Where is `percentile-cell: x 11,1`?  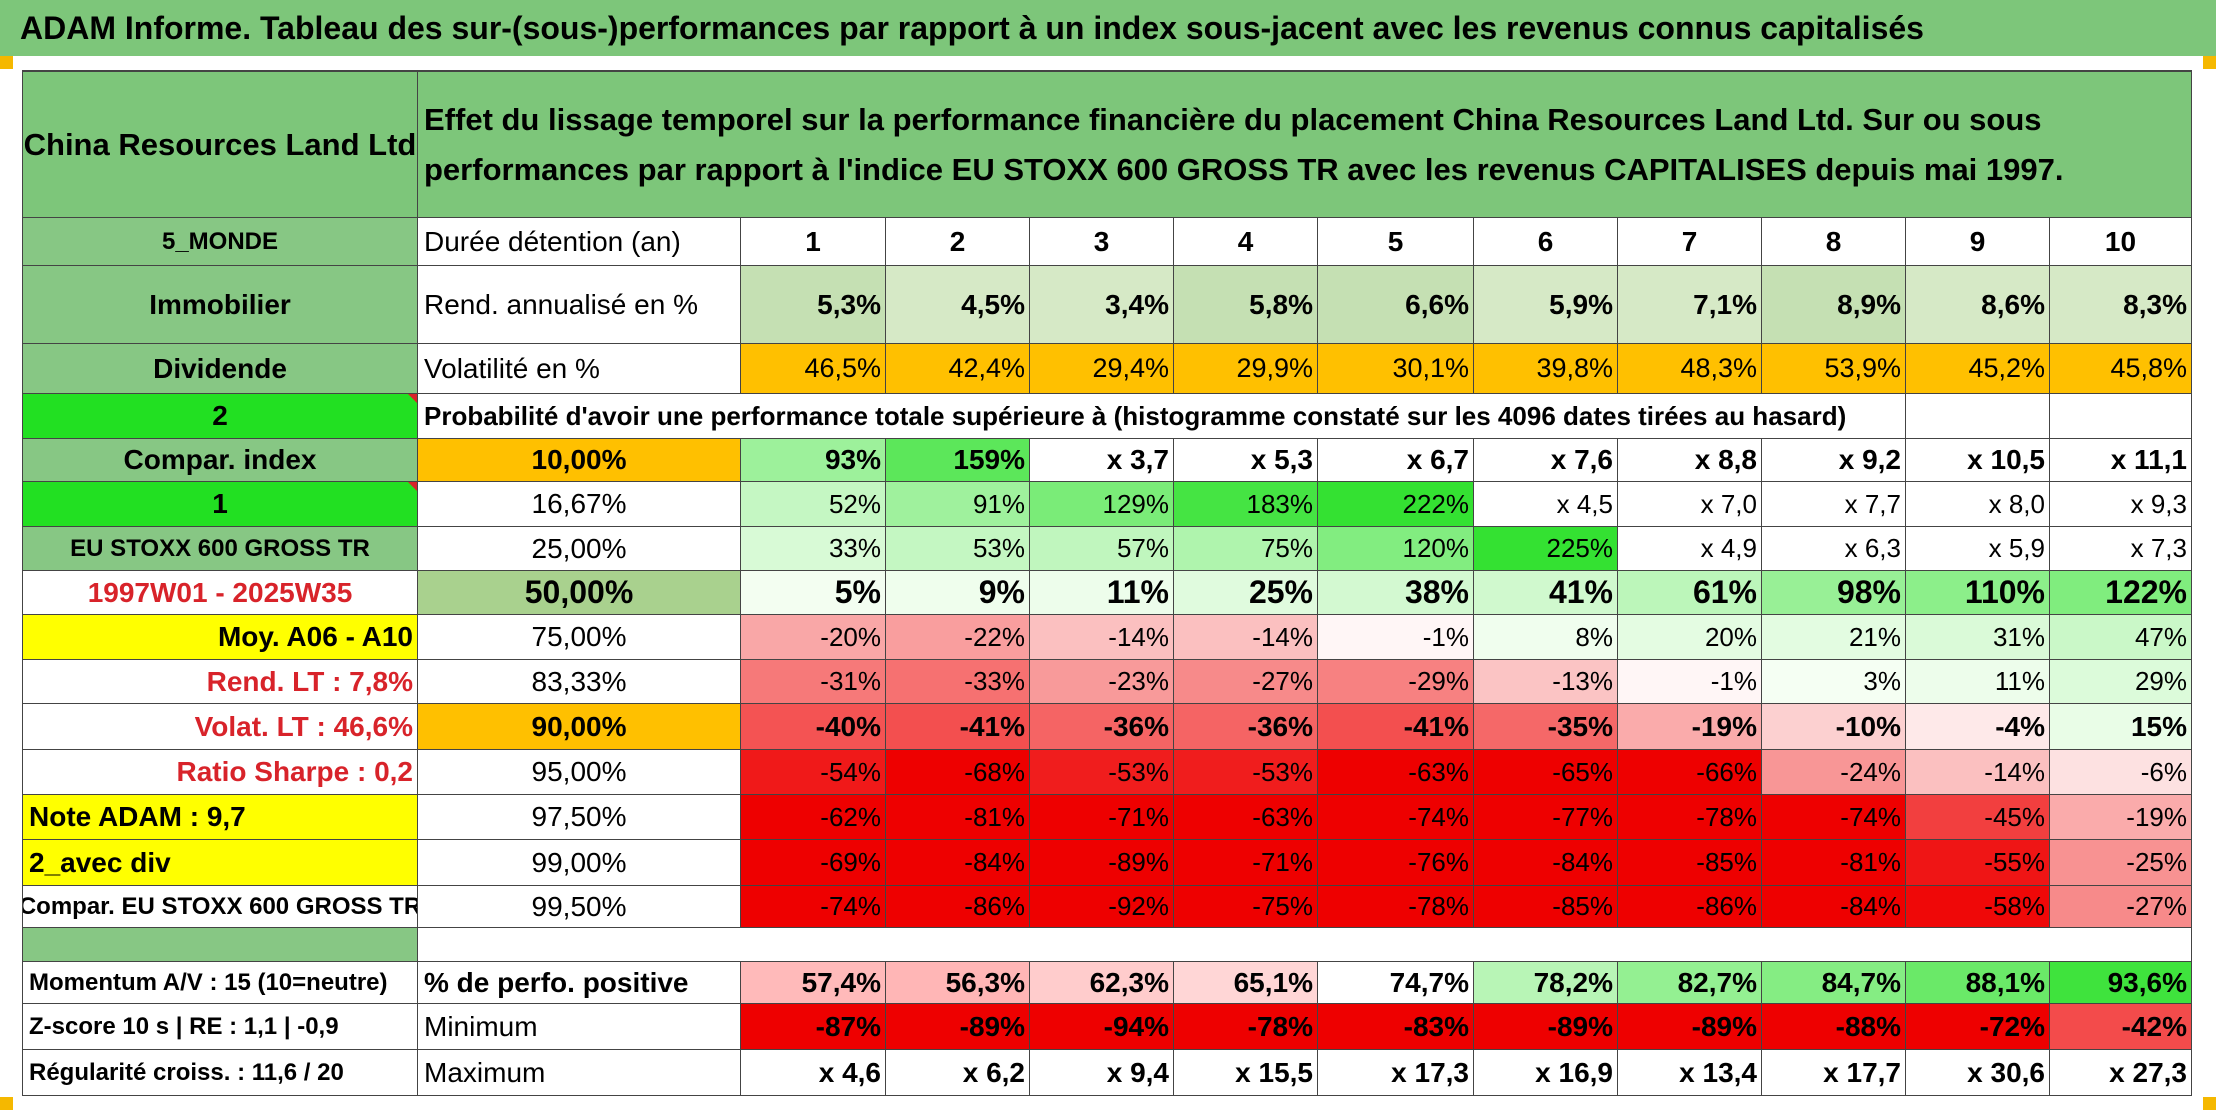 percentile-cell: x 11,1 is located at coordinates (2121, 460).